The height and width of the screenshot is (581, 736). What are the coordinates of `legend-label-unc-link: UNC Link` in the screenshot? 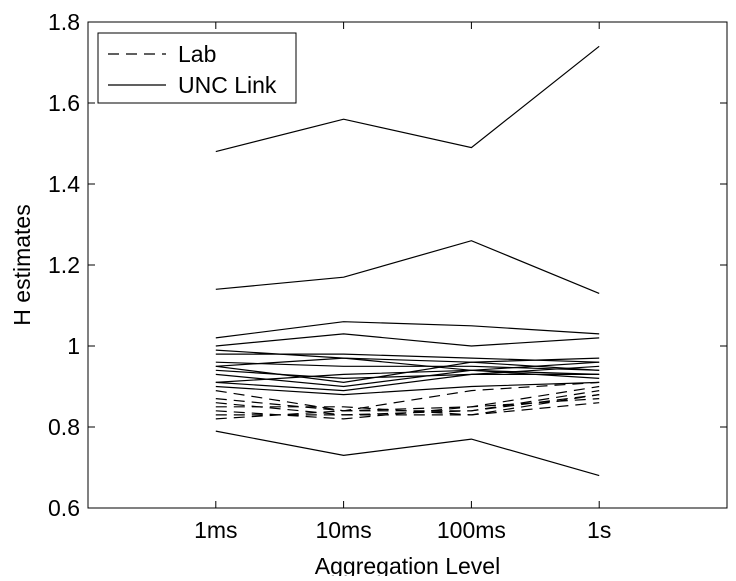 It's located at (227, 85).